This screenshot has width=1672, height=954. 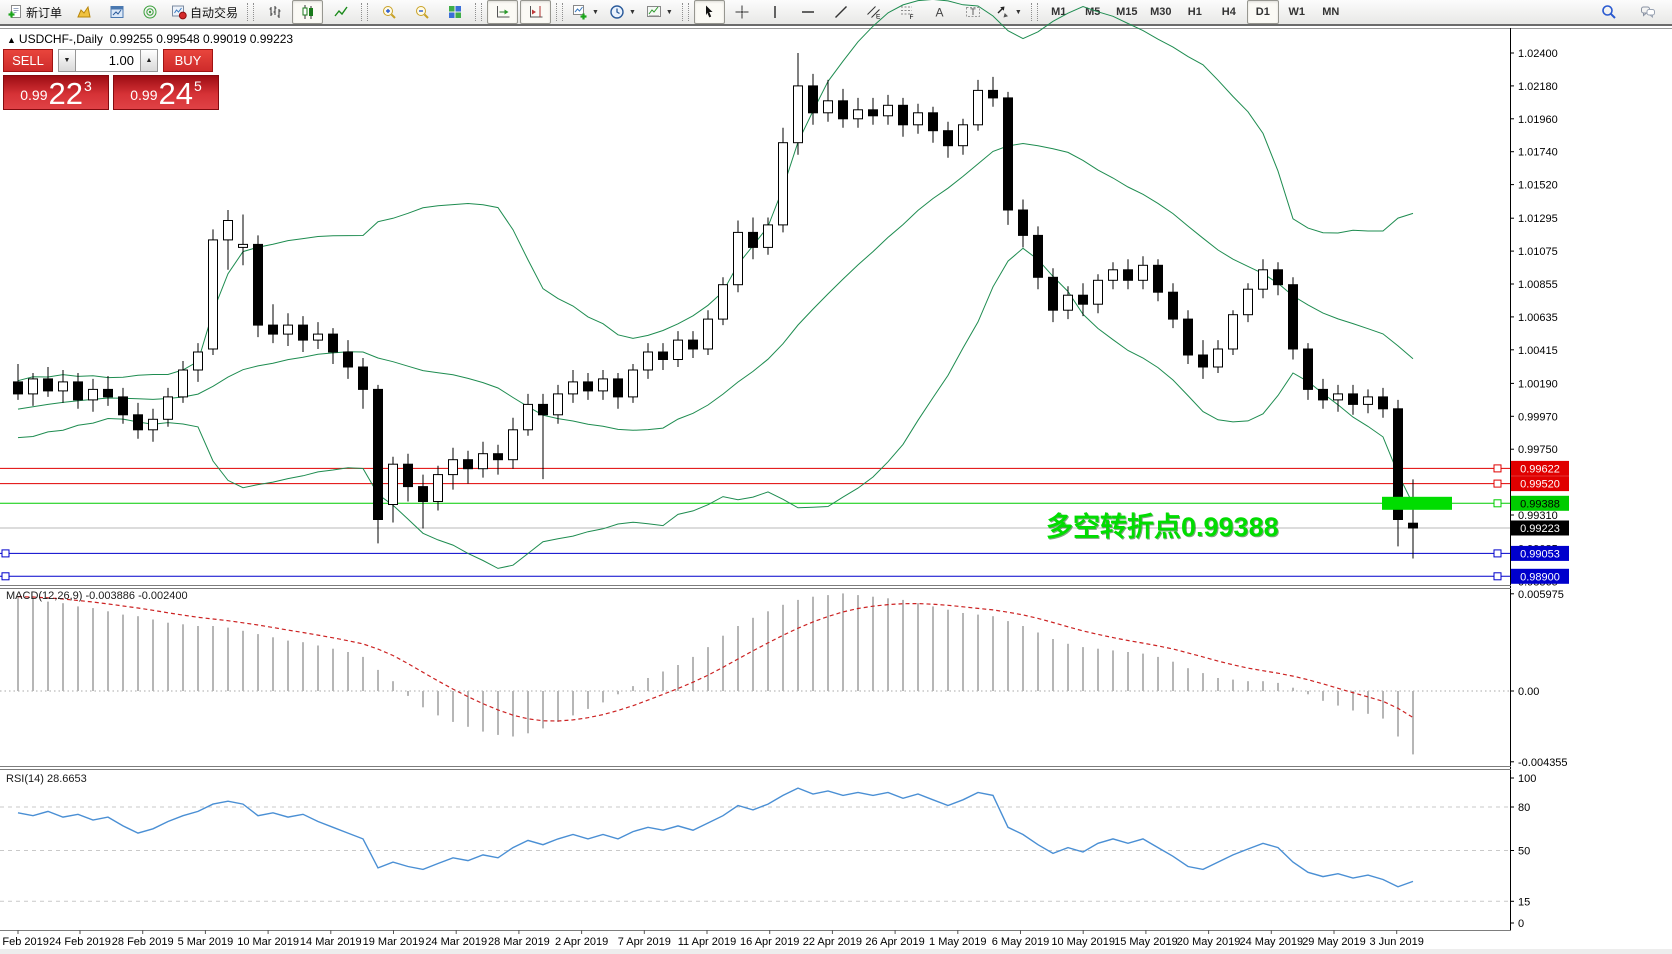 What do you see at coordinates (331, 942) in the screenshot?
I see `svg-text: 14 Mar 2019` at bounding box center [331, 942].